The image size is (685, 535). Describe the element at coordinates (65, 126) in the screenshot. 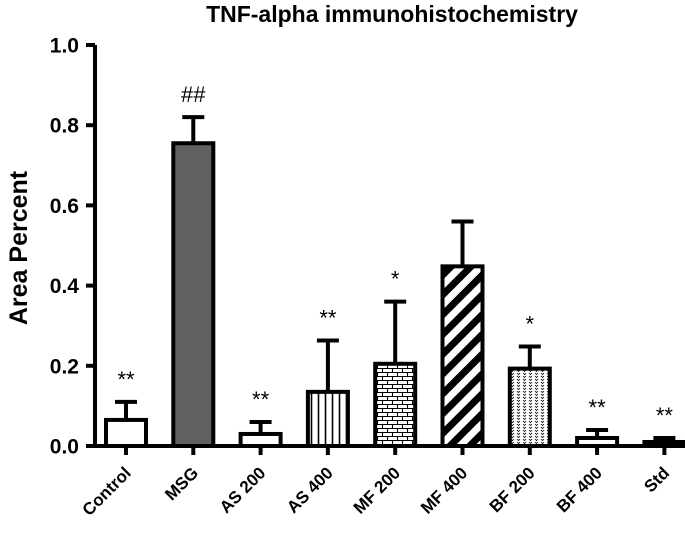

I see `y-tick-label: 0.8` at that location.